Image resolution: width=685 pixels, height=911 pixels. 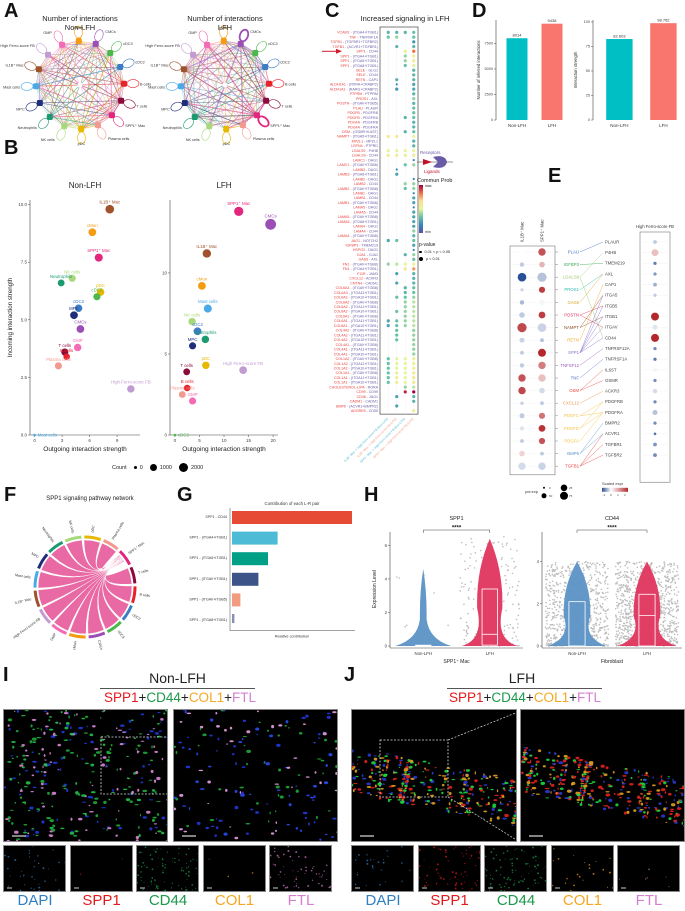 I want to click on panel-i-composite-label: SPP1+CD44+COL1+FTL, so click(x=180, y=697).